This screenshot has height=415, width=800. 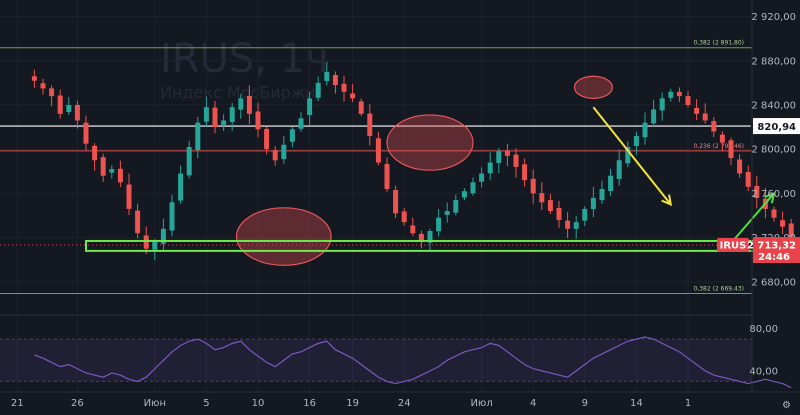 What do you see at coordinates (773, 61) in the screenshot?
I see `price-tick-label-1: 2 880,00` at bounding box center [773, 61].